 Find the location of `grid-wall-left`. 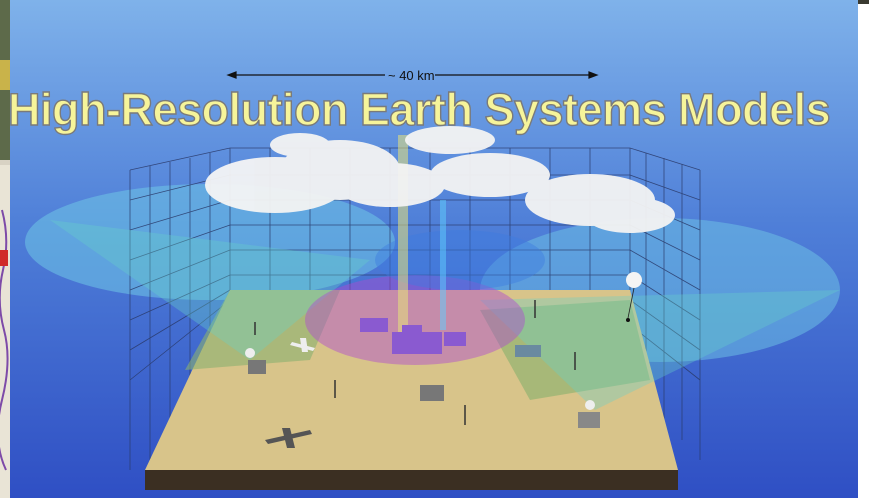

grid-wall-left is located at coordinates (180, 308).